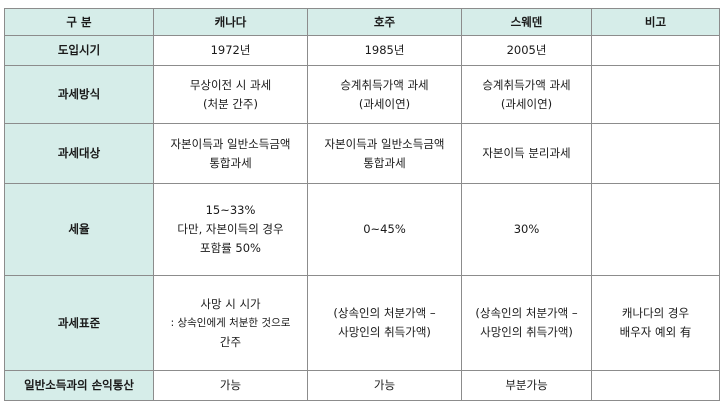  What do you see at coordinates (526, 153) in the screenshot?
I see `cell-sweden: 자본이득 분리과세` at bounding box center [526, 153].